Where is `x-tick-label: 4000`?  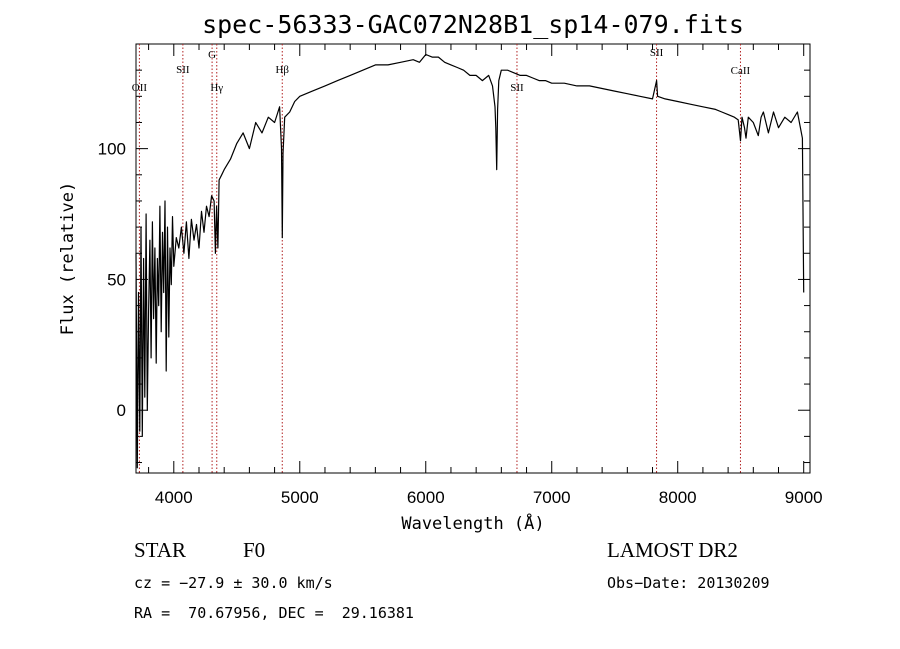 x-tick-label: 4000 is located at coordinates (174, 497).